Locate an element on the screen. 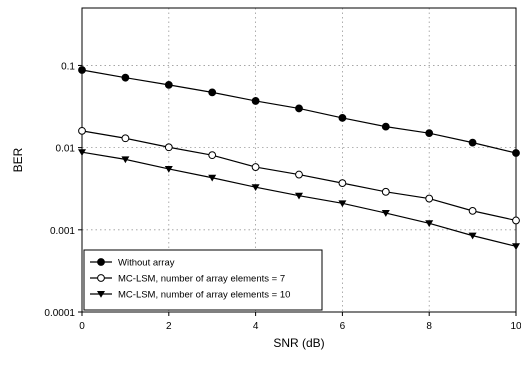 The image size is (521, 365). y-tick-label: 0.0001 is located at coordinates (59, 313).